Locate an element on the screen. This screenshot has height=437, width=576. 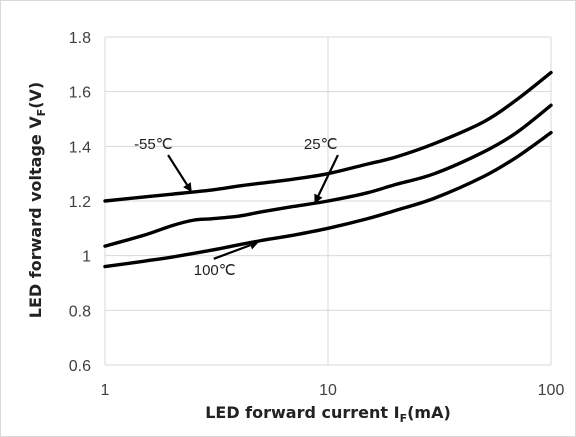
annotation-label-0: -55℃ is located at coordinates (153, 144).